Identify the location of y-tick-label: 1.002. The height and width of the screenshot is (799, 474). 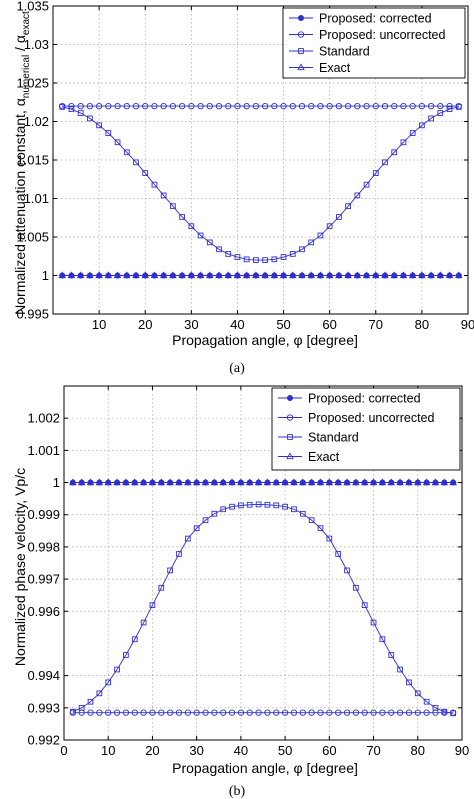
(43, 418).